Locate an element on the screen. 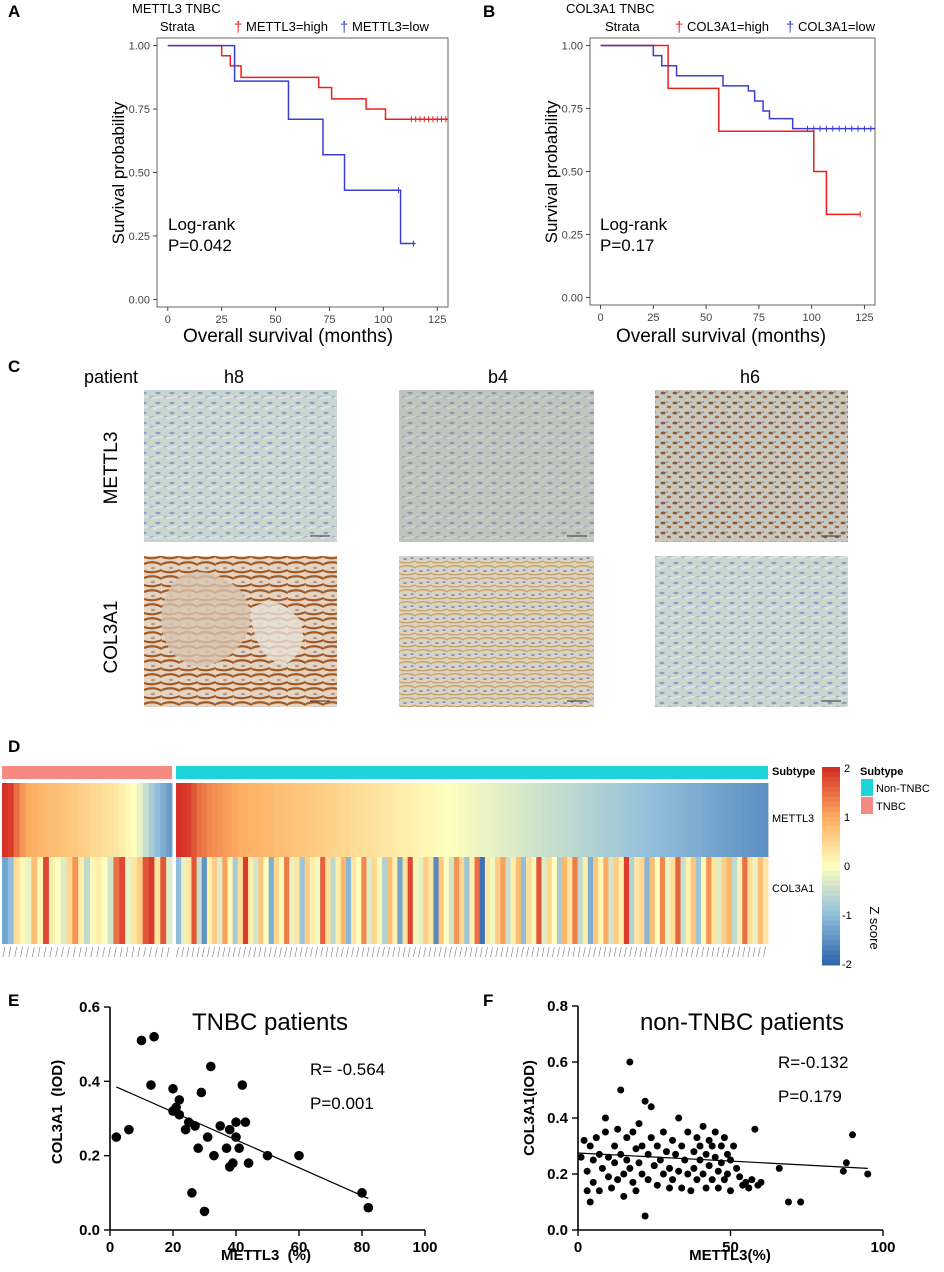 This screenshot has width=944, height=1272. chart-b-xtick-label: 50 is located at coordinates (706, 318).